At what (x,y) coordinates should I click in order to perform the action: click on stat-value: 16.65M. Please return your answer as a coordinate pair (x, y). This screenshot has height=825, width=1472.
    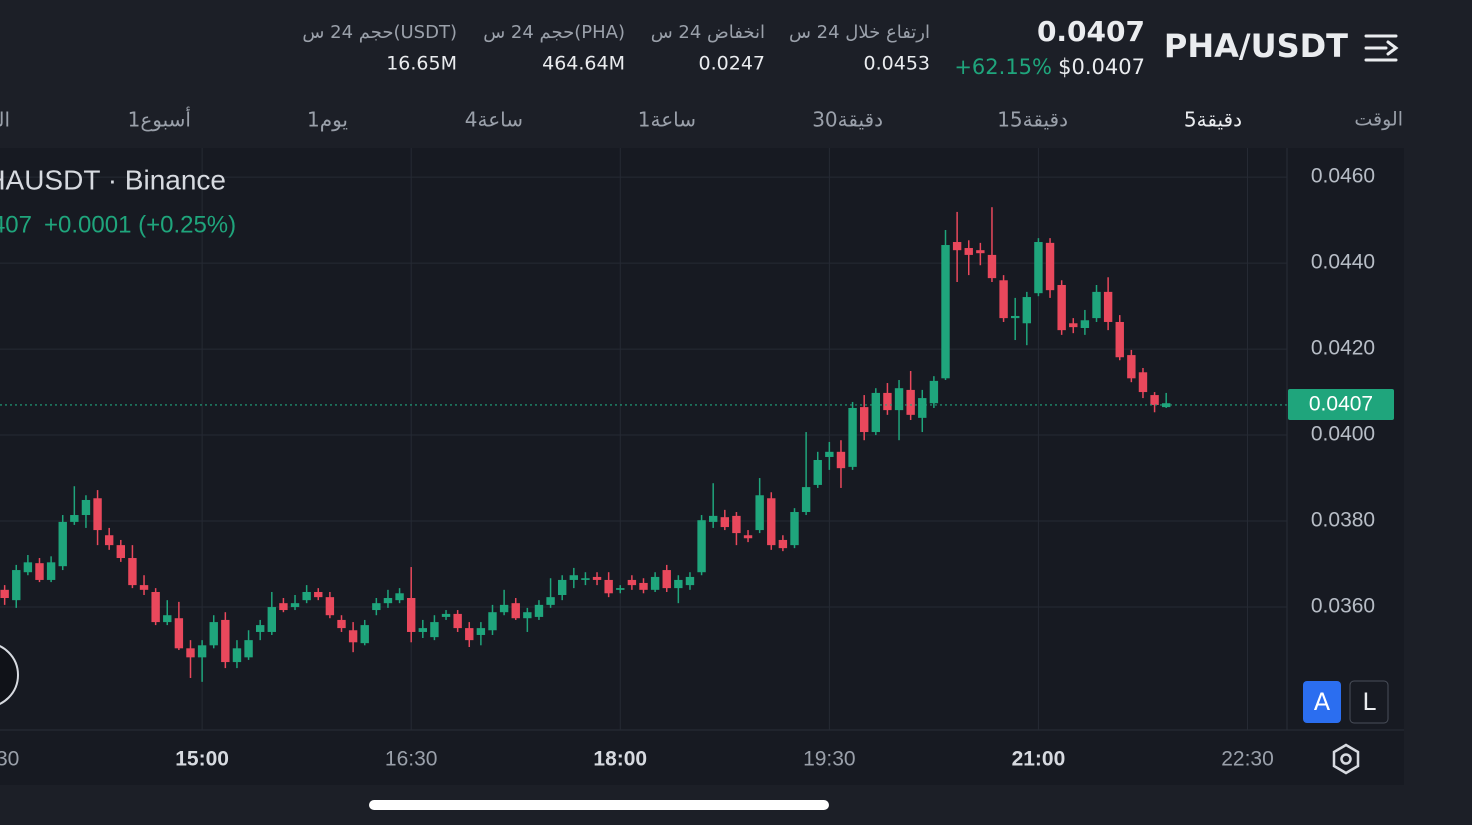
    Looking at the image, I should click on (421, 64).